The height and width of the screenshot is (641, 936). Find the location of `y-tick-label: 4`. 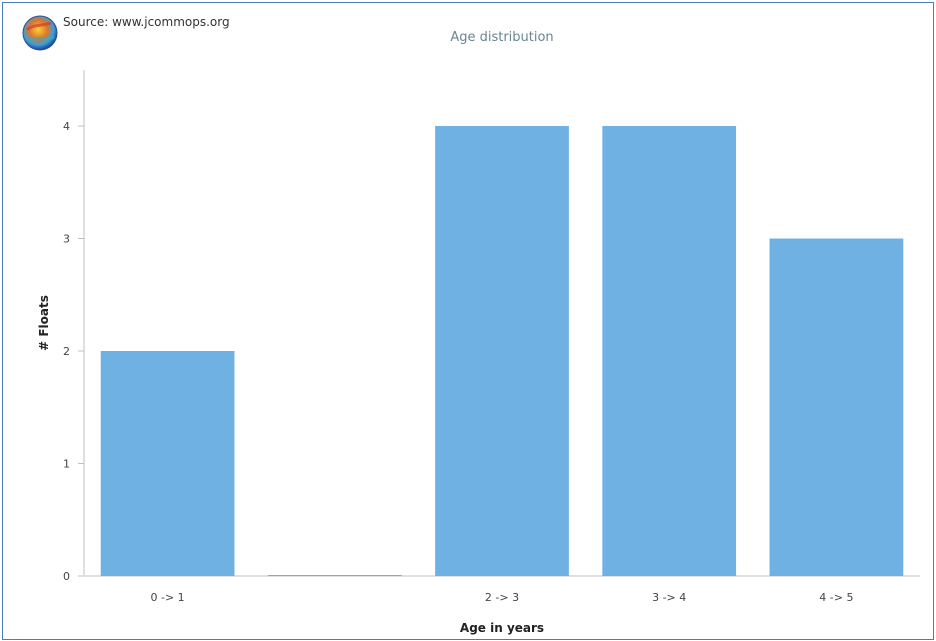

y-tick-label: 4 is located at coordinates (66, 126).